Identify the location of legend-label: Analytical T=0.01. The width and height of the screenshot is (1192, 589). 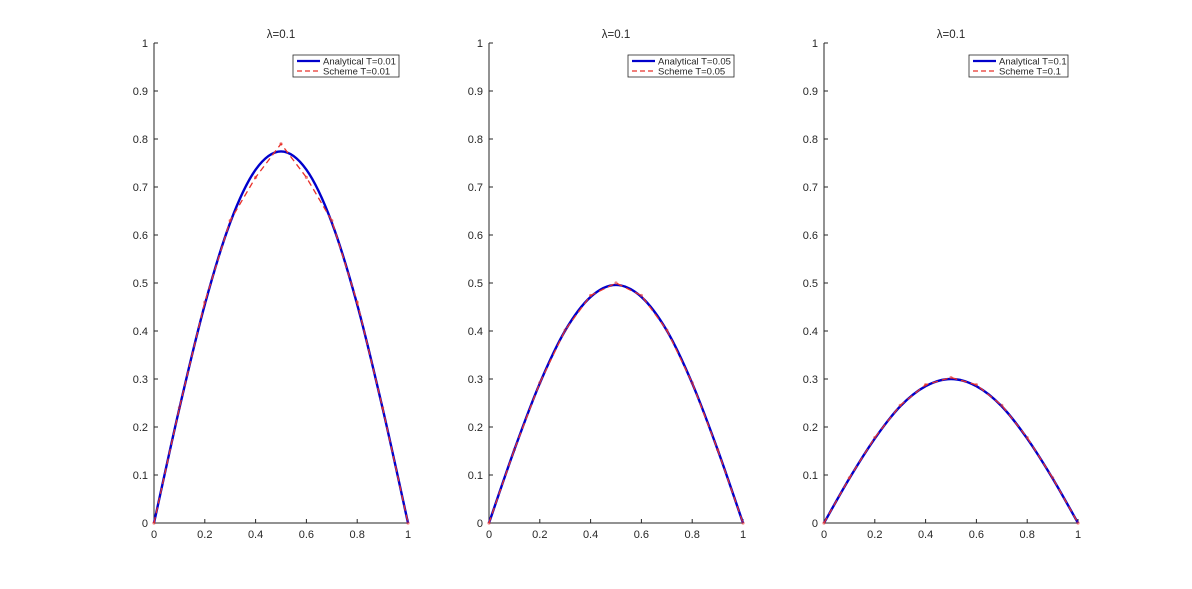
(359, 62).